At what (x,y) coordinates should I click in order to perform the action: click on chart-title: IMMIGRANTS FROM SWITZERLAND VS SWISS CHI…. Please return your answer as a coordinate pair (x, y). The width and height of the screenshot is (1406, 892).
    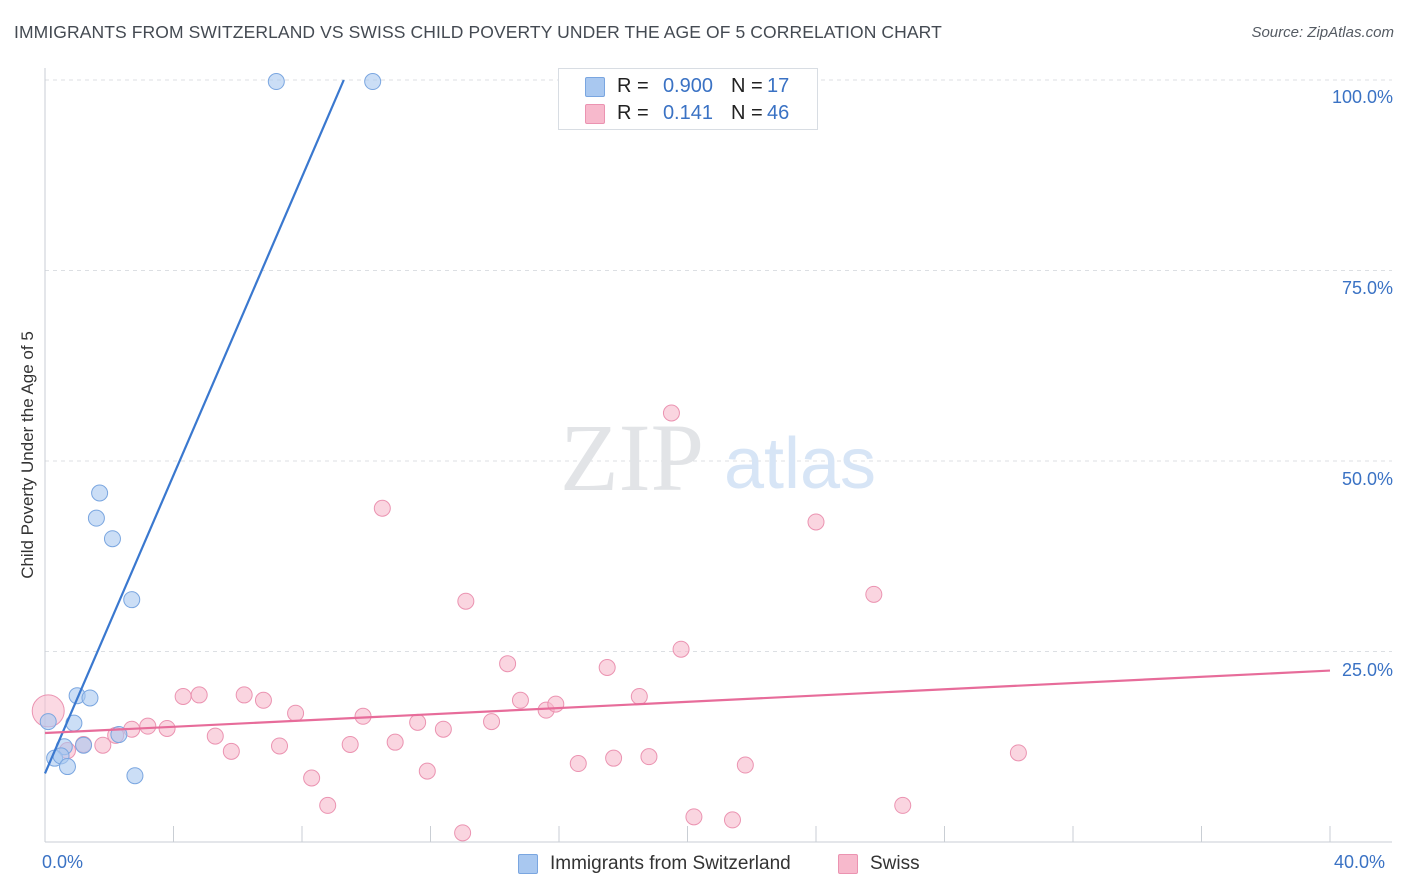
    Looking at the image, I should click on (478, 32).